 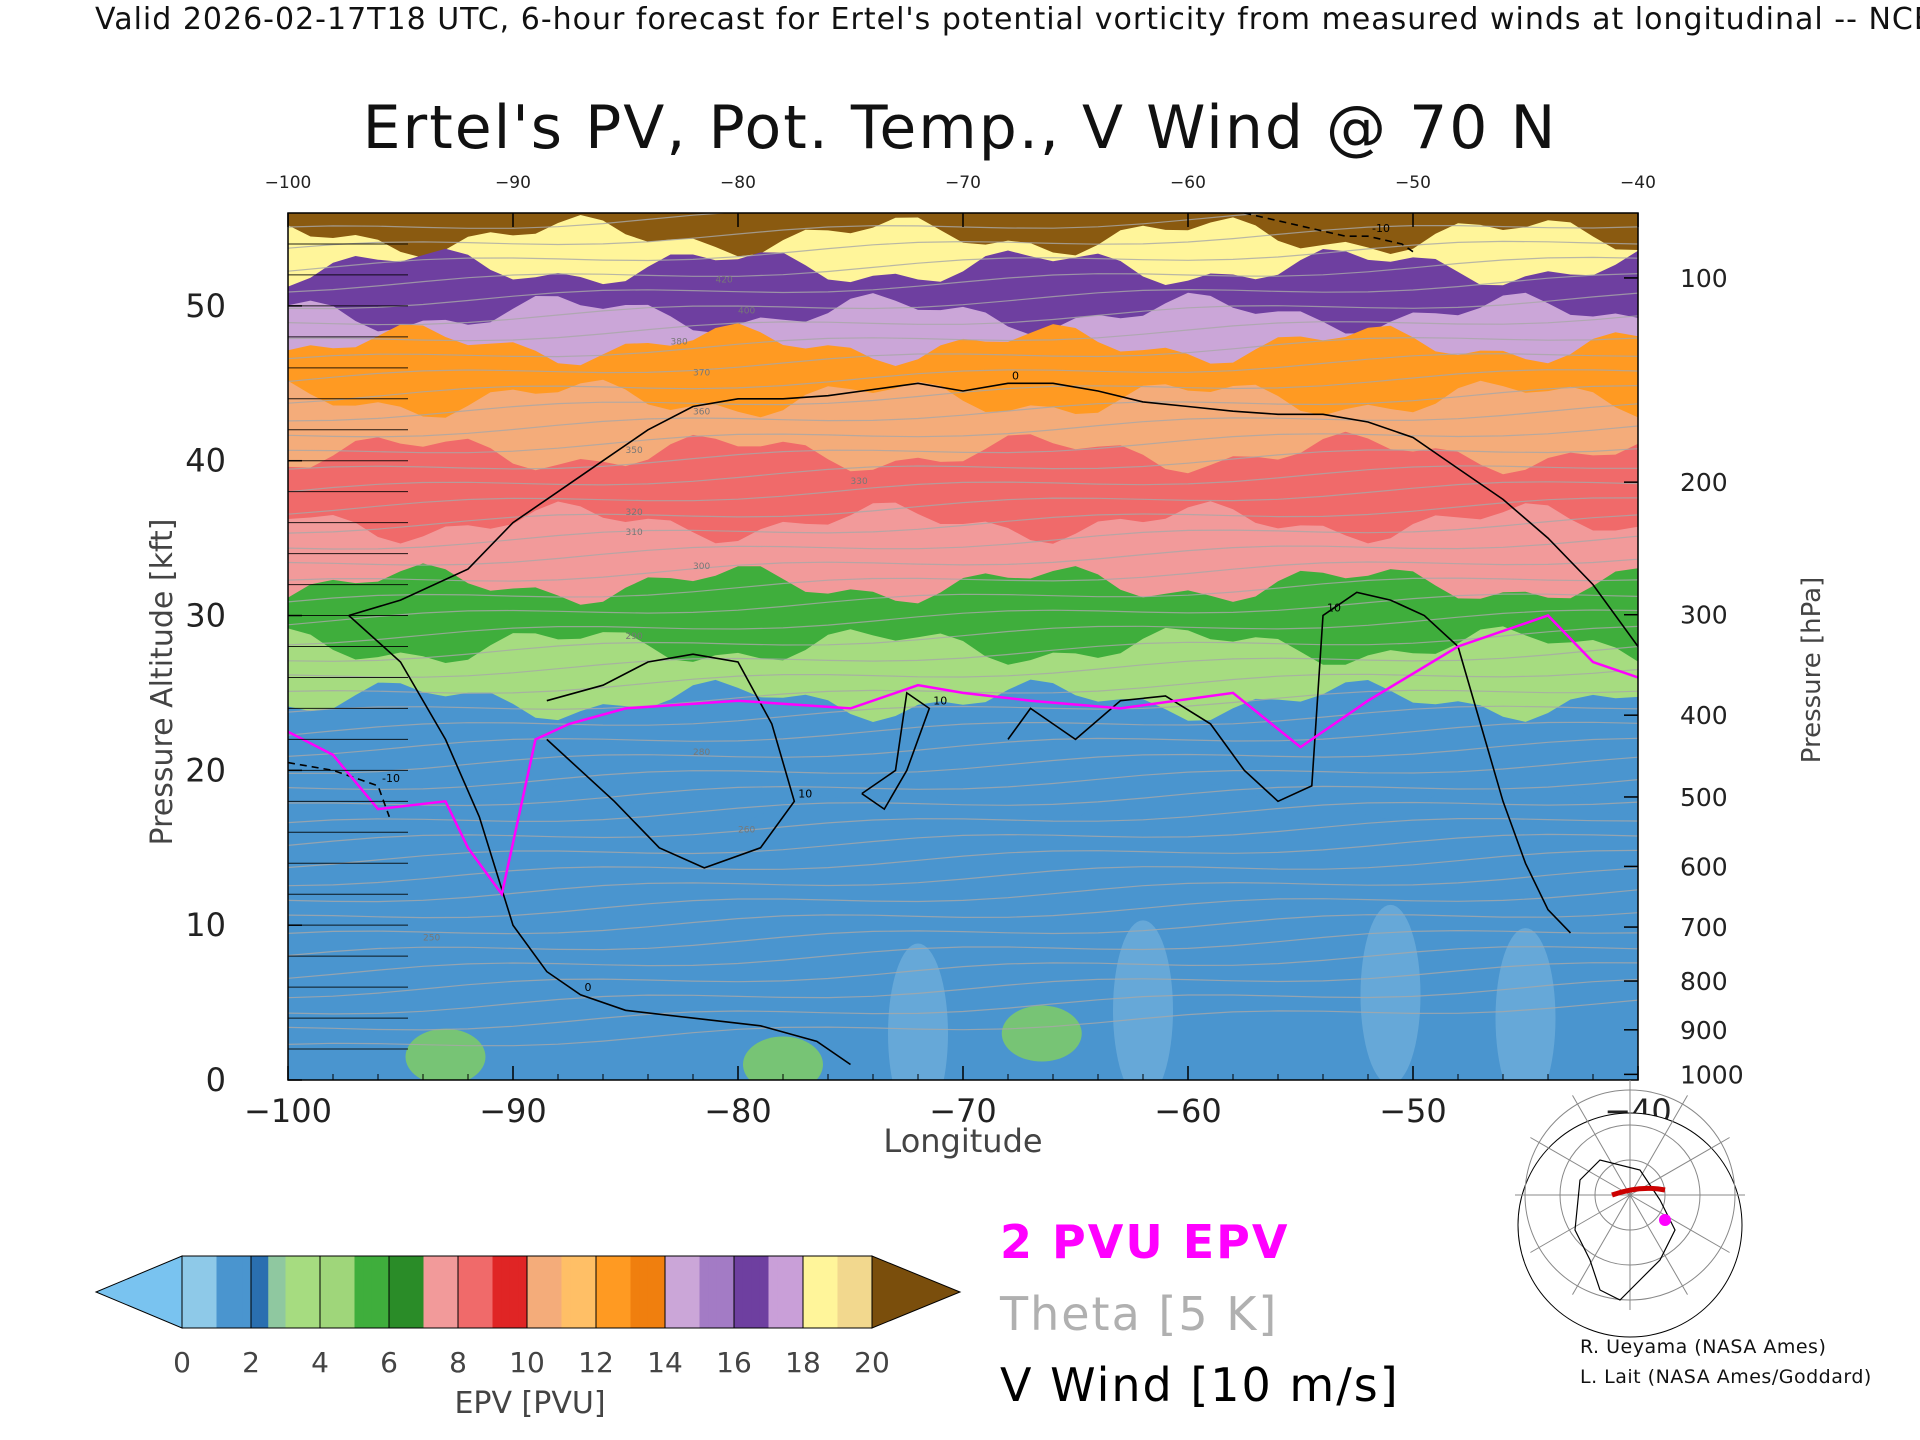 I want to click on epv-2pvu-line, so click(x=963, y=756).